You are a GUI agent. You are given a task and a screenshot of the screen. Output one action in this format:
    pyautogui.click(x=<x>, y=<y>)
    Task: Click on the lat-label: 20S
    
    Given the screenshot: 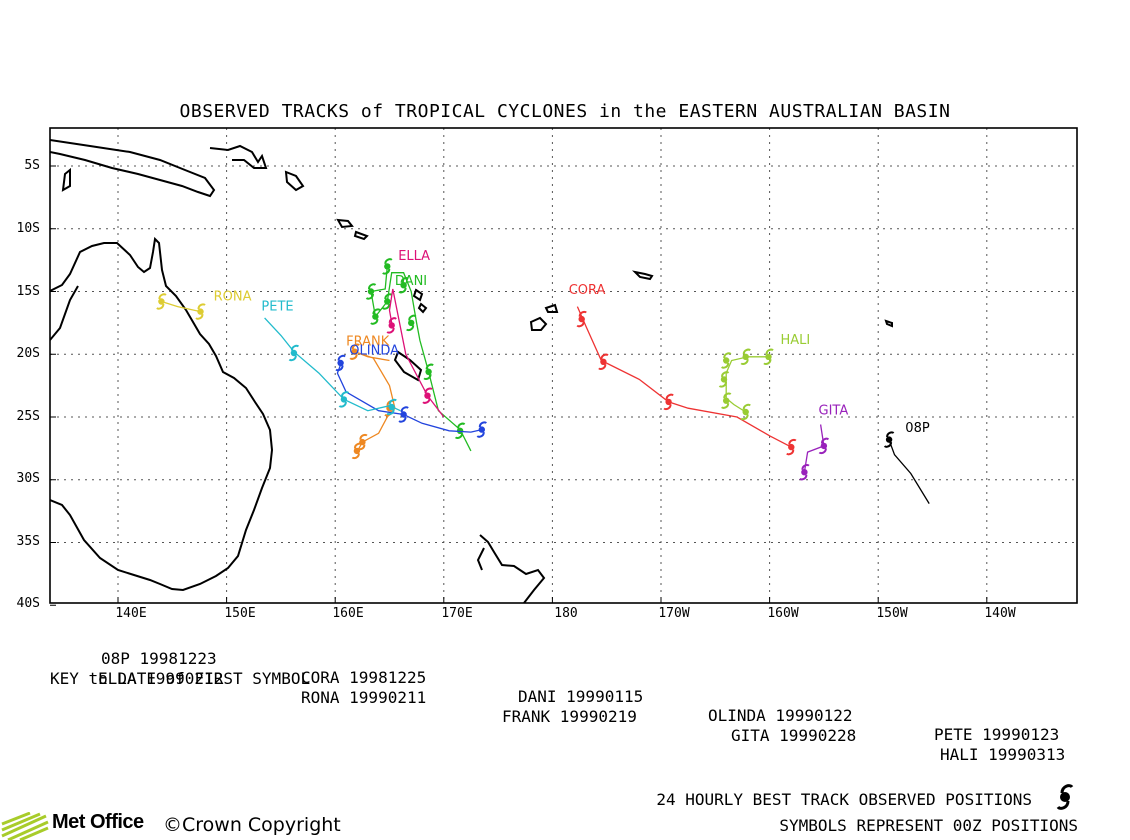 What is the action you would take?
    pyautogui.click(x=28, y=353)
    